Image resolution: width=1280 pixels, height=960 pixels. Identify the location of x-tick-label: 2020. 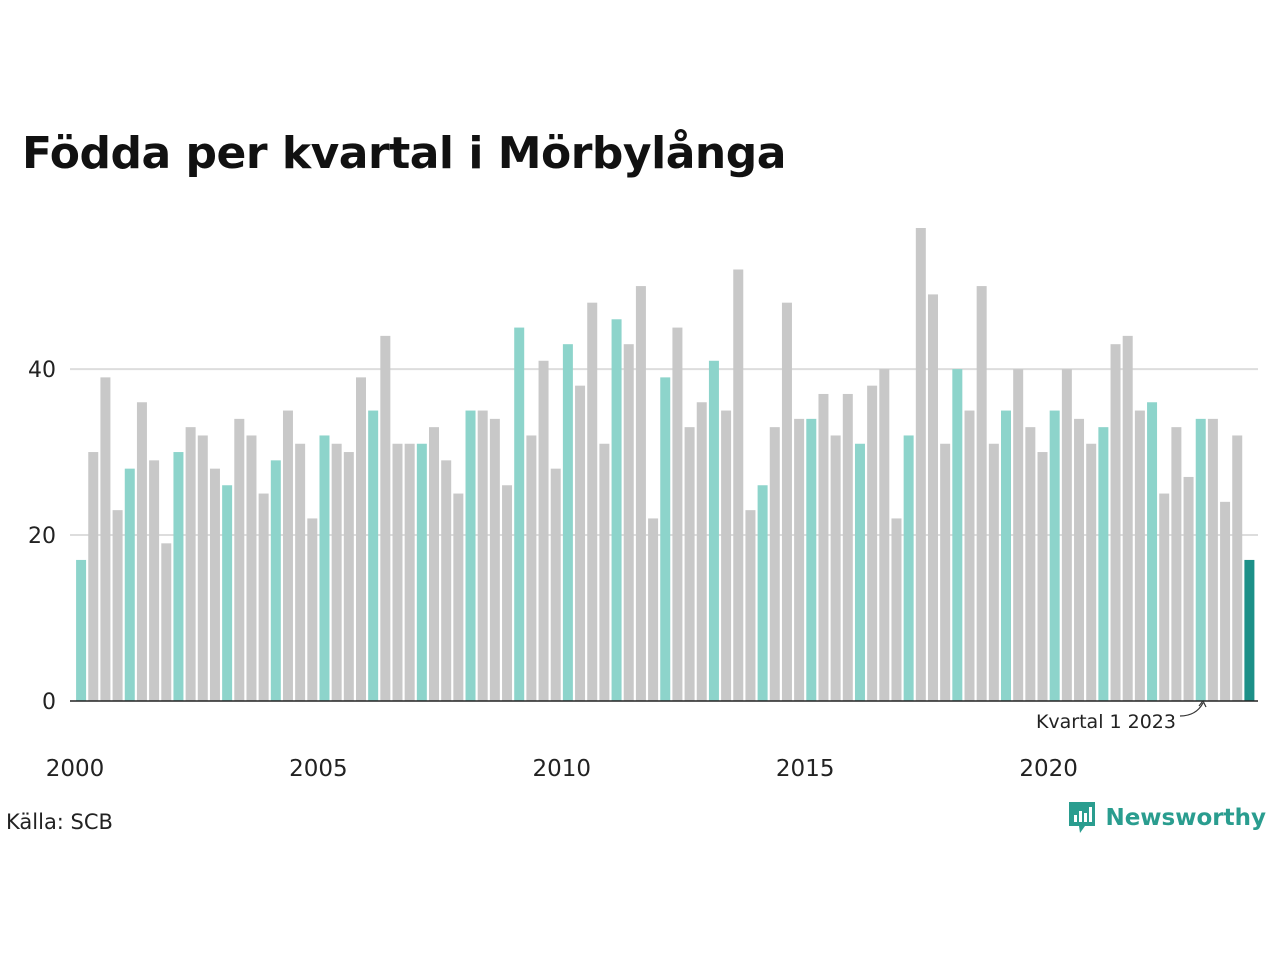
(1048, 769).